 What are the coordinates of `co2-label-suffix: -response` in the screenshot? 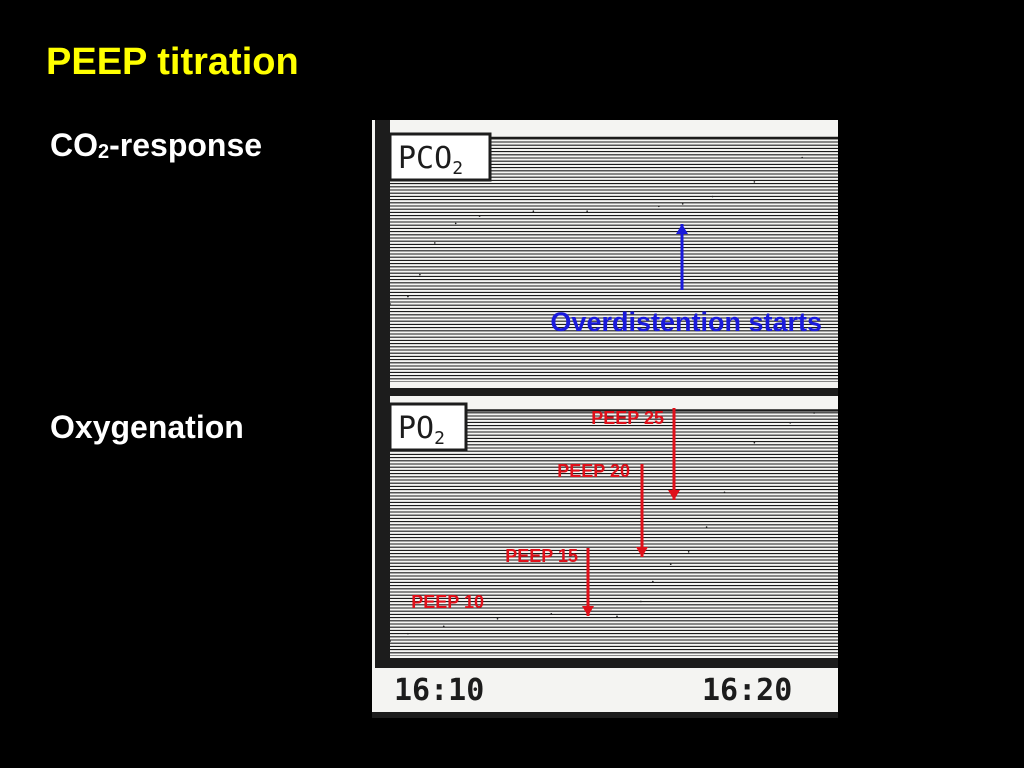 It's located at (186, 145).